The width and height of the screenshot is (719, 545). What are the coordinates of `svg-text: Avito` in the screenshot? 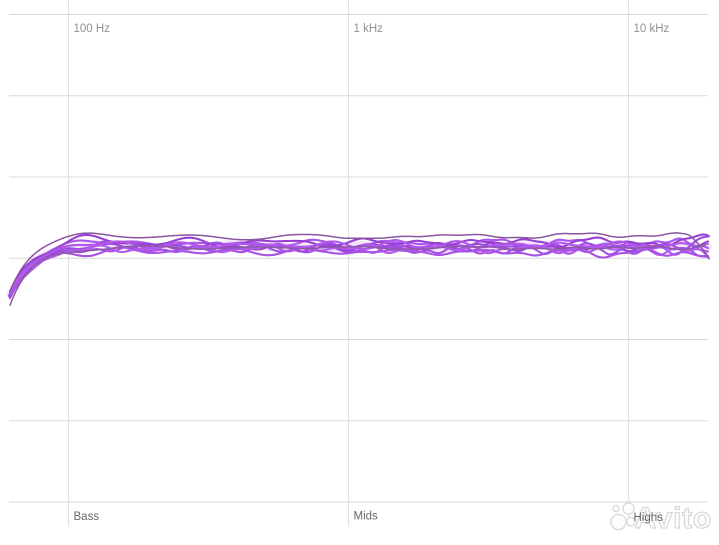 It's located at (673, 518).